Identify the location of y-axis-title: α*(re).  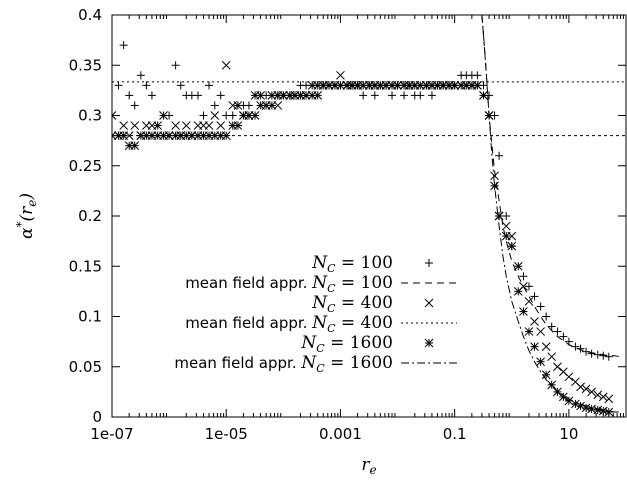
(26, 216).